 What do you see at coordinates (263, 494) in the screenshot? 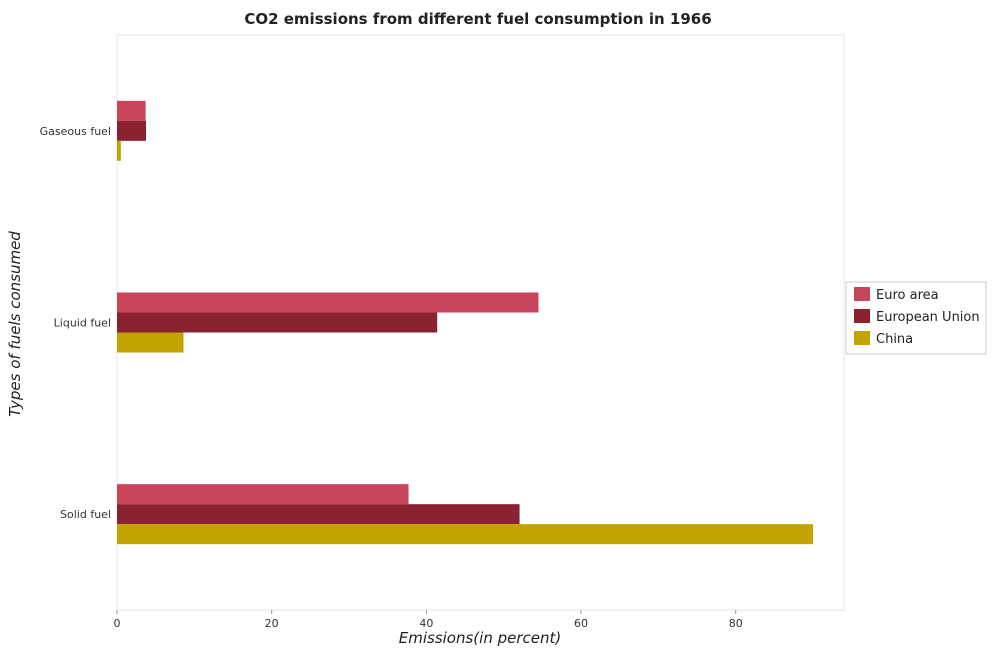
I see `bar-solid-fuel-euro-area` at bounding box center [263, 494].